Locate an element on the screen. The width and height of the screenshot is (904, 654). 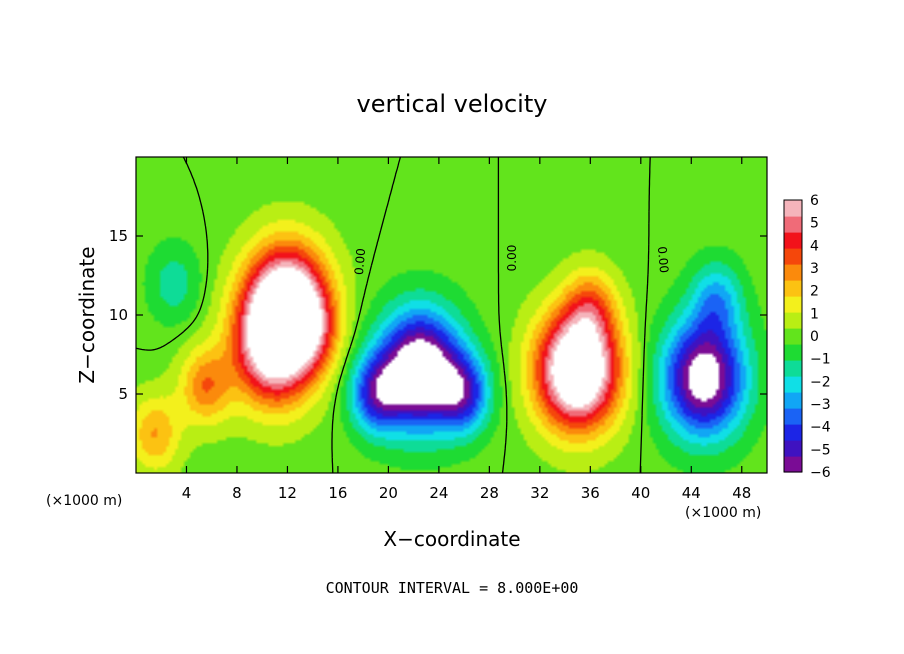
colorbar-label: −5 is located at coordinates (820, 450).